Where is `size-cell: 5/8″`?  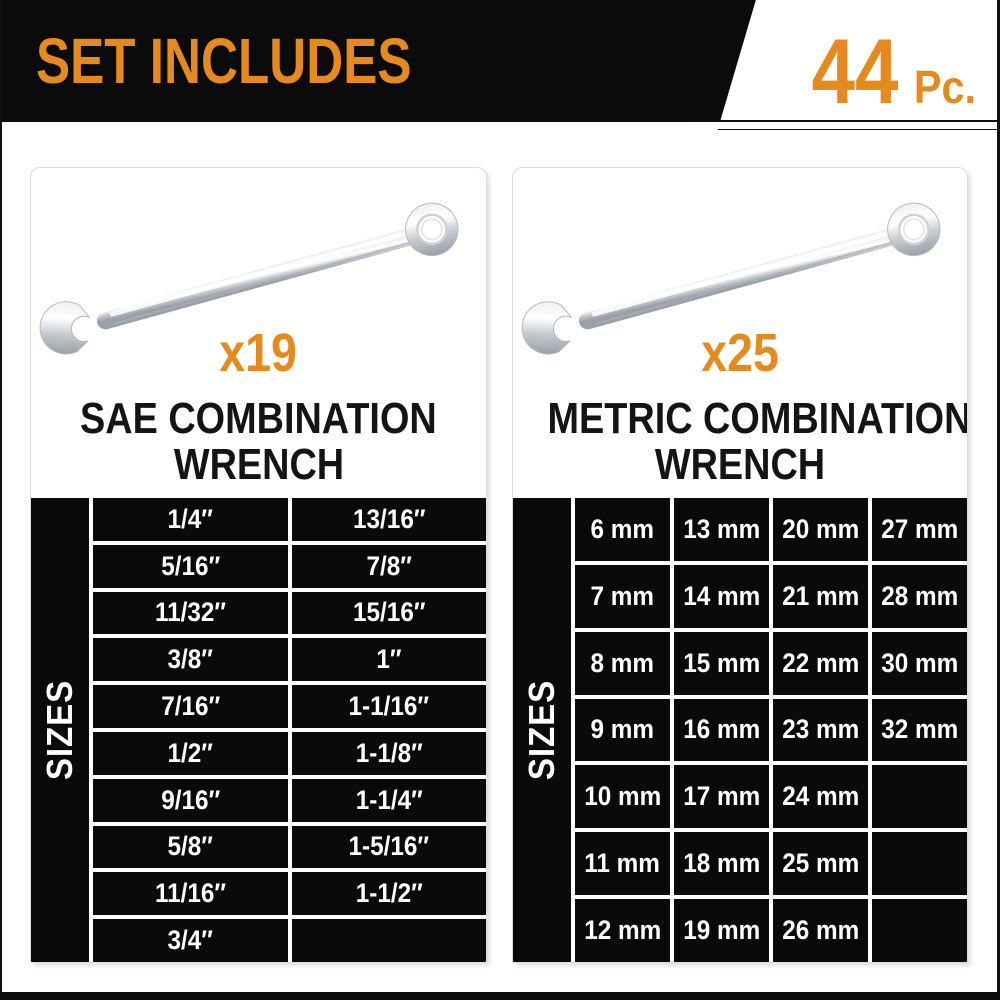
size-cell: 5/8″ is located at coordinates (190, 847).